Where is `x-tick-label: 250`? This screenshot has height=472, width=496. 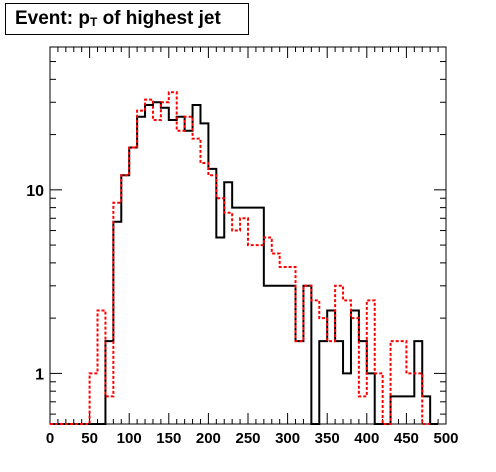
x-tick-label: 250 is located at coordinates (247, 438).